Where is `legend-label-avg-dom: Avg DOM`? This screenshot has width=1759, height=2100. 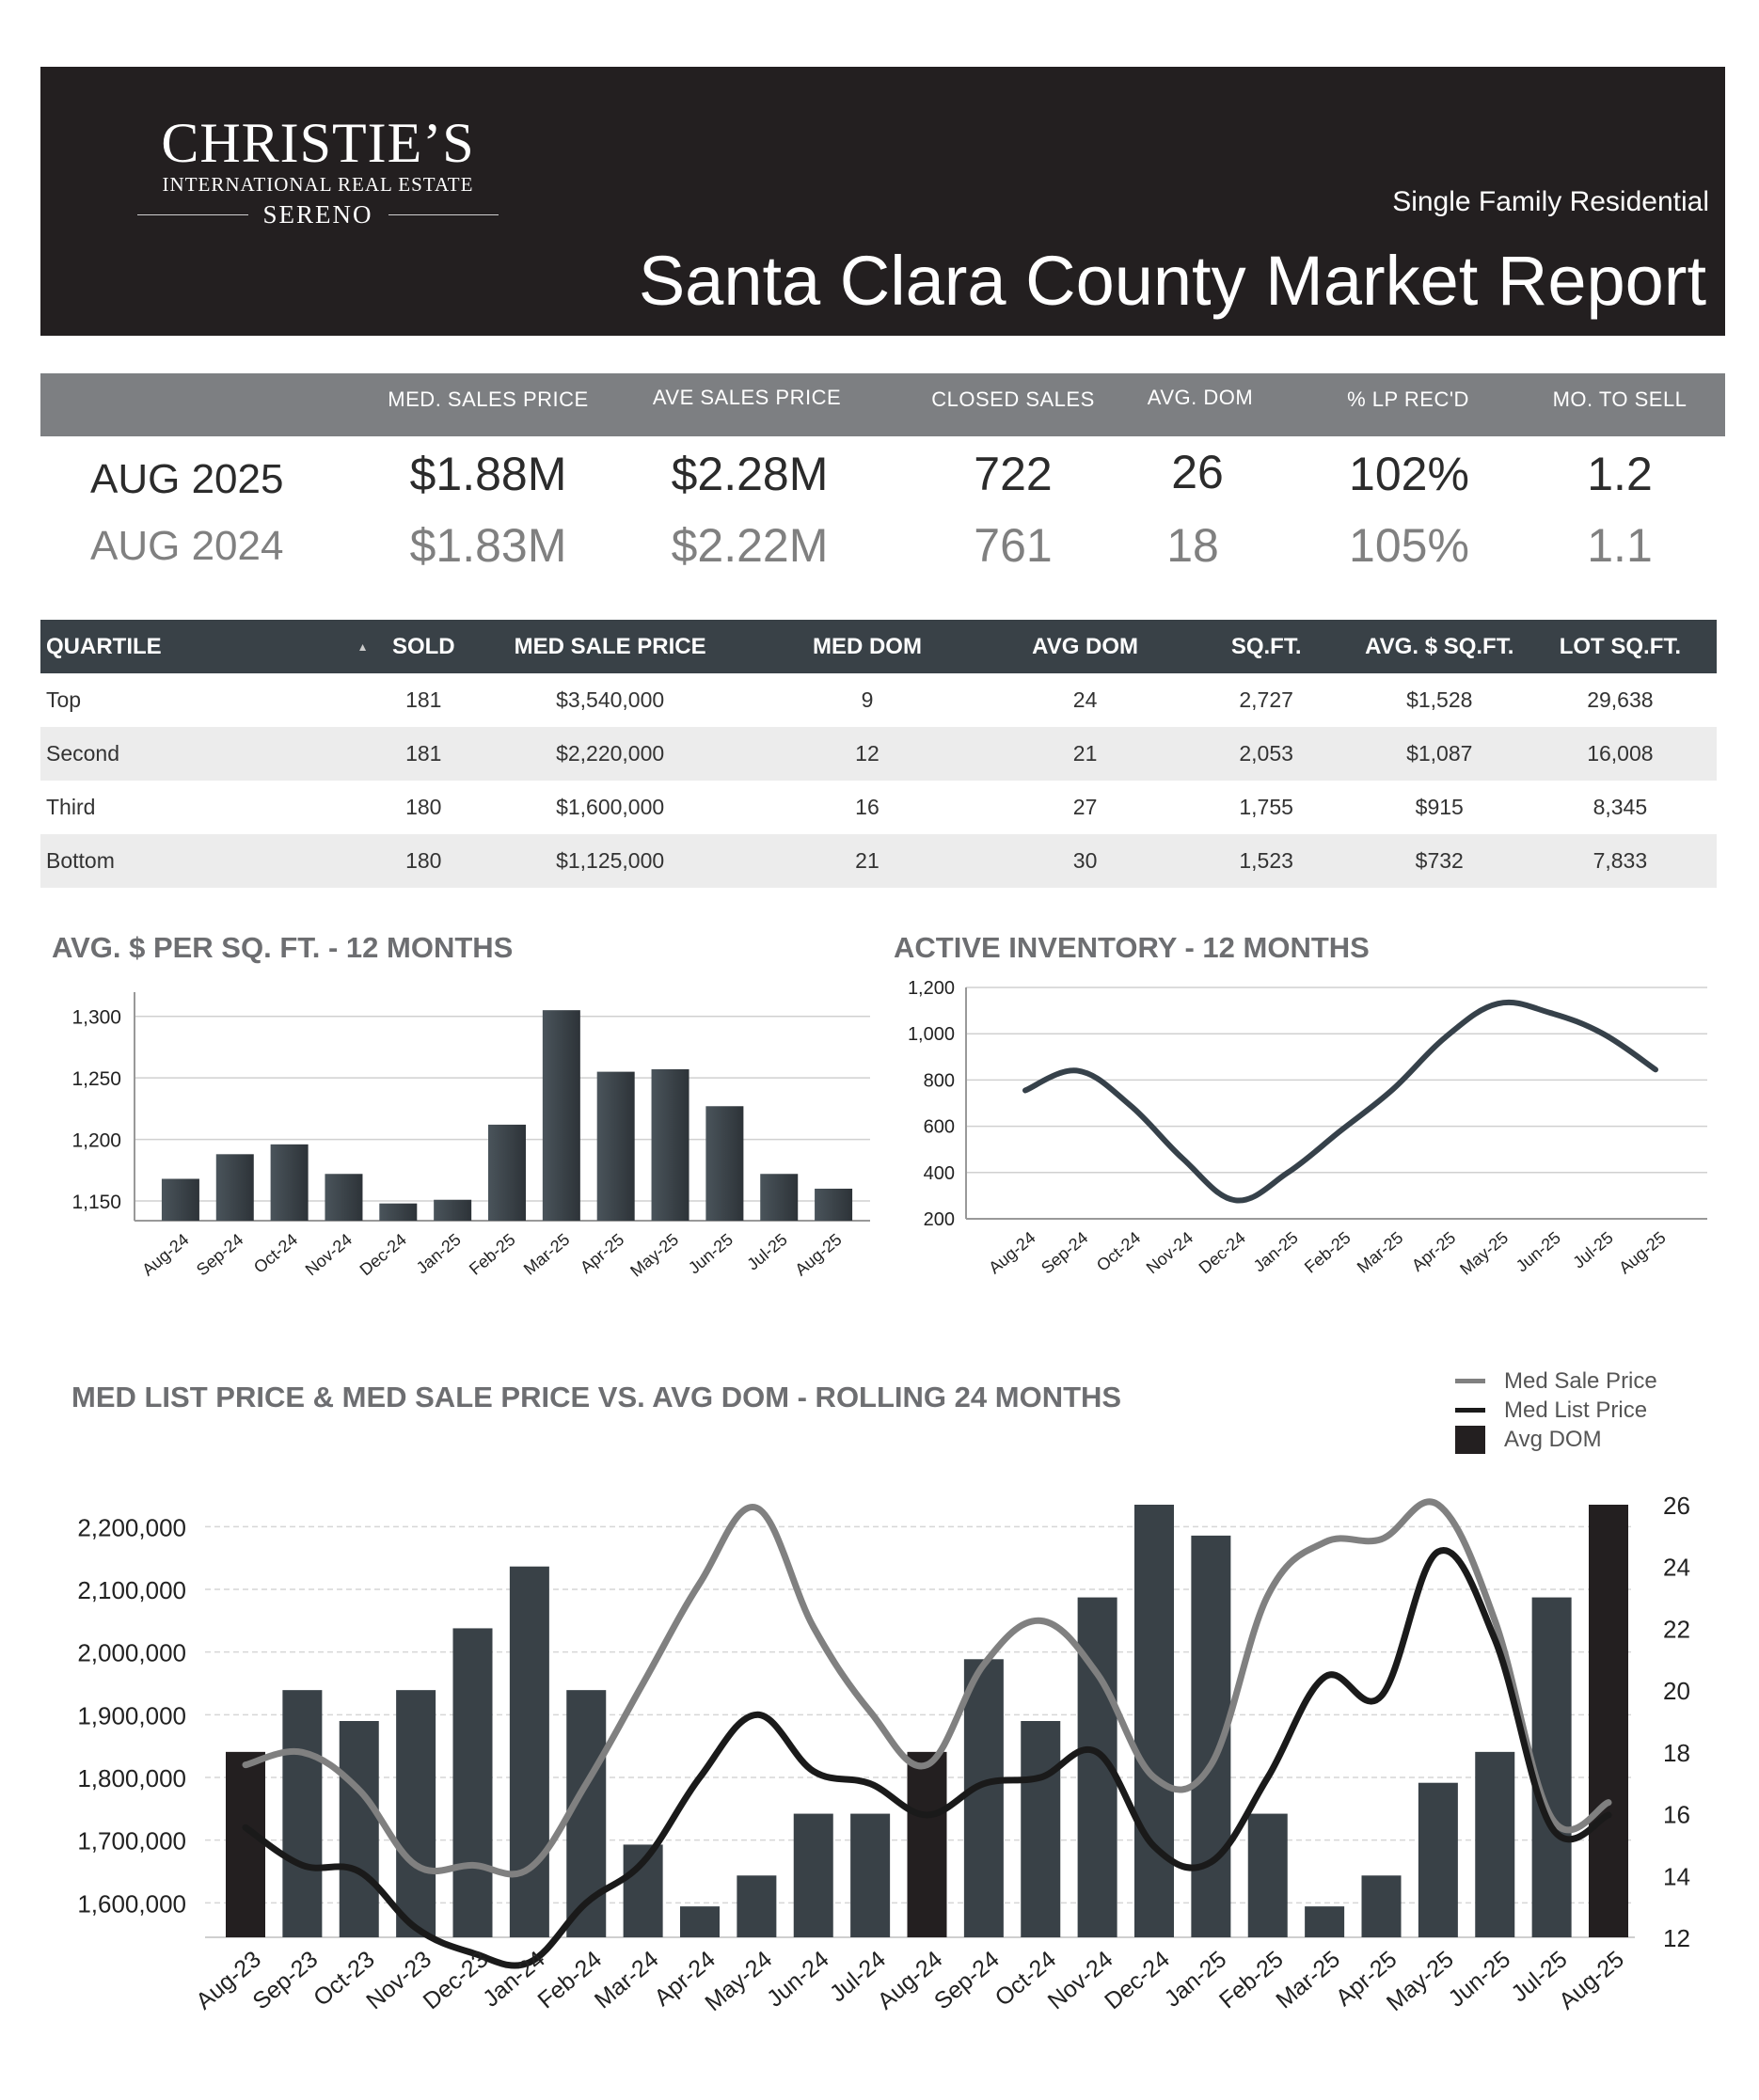 legend-label-avg-dom: Avg DOM is located at coordinates (1553, 1439).